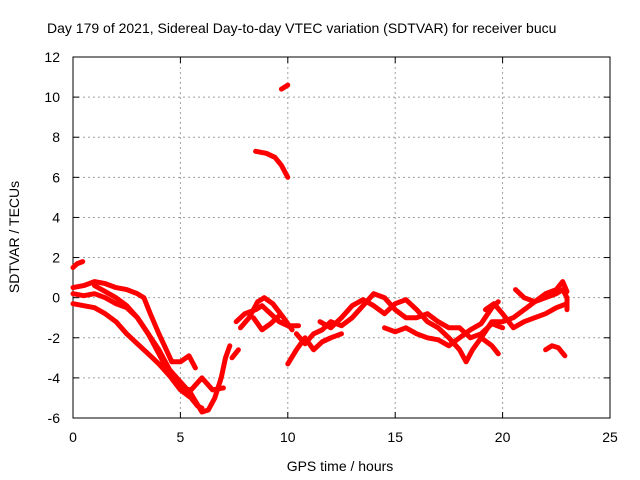 Image resolution: width=640 pixels, height=480 pixels. Describe the element at coordinates (52, 97) in the screenshot. I see `y-tick-label: 10` at that location.